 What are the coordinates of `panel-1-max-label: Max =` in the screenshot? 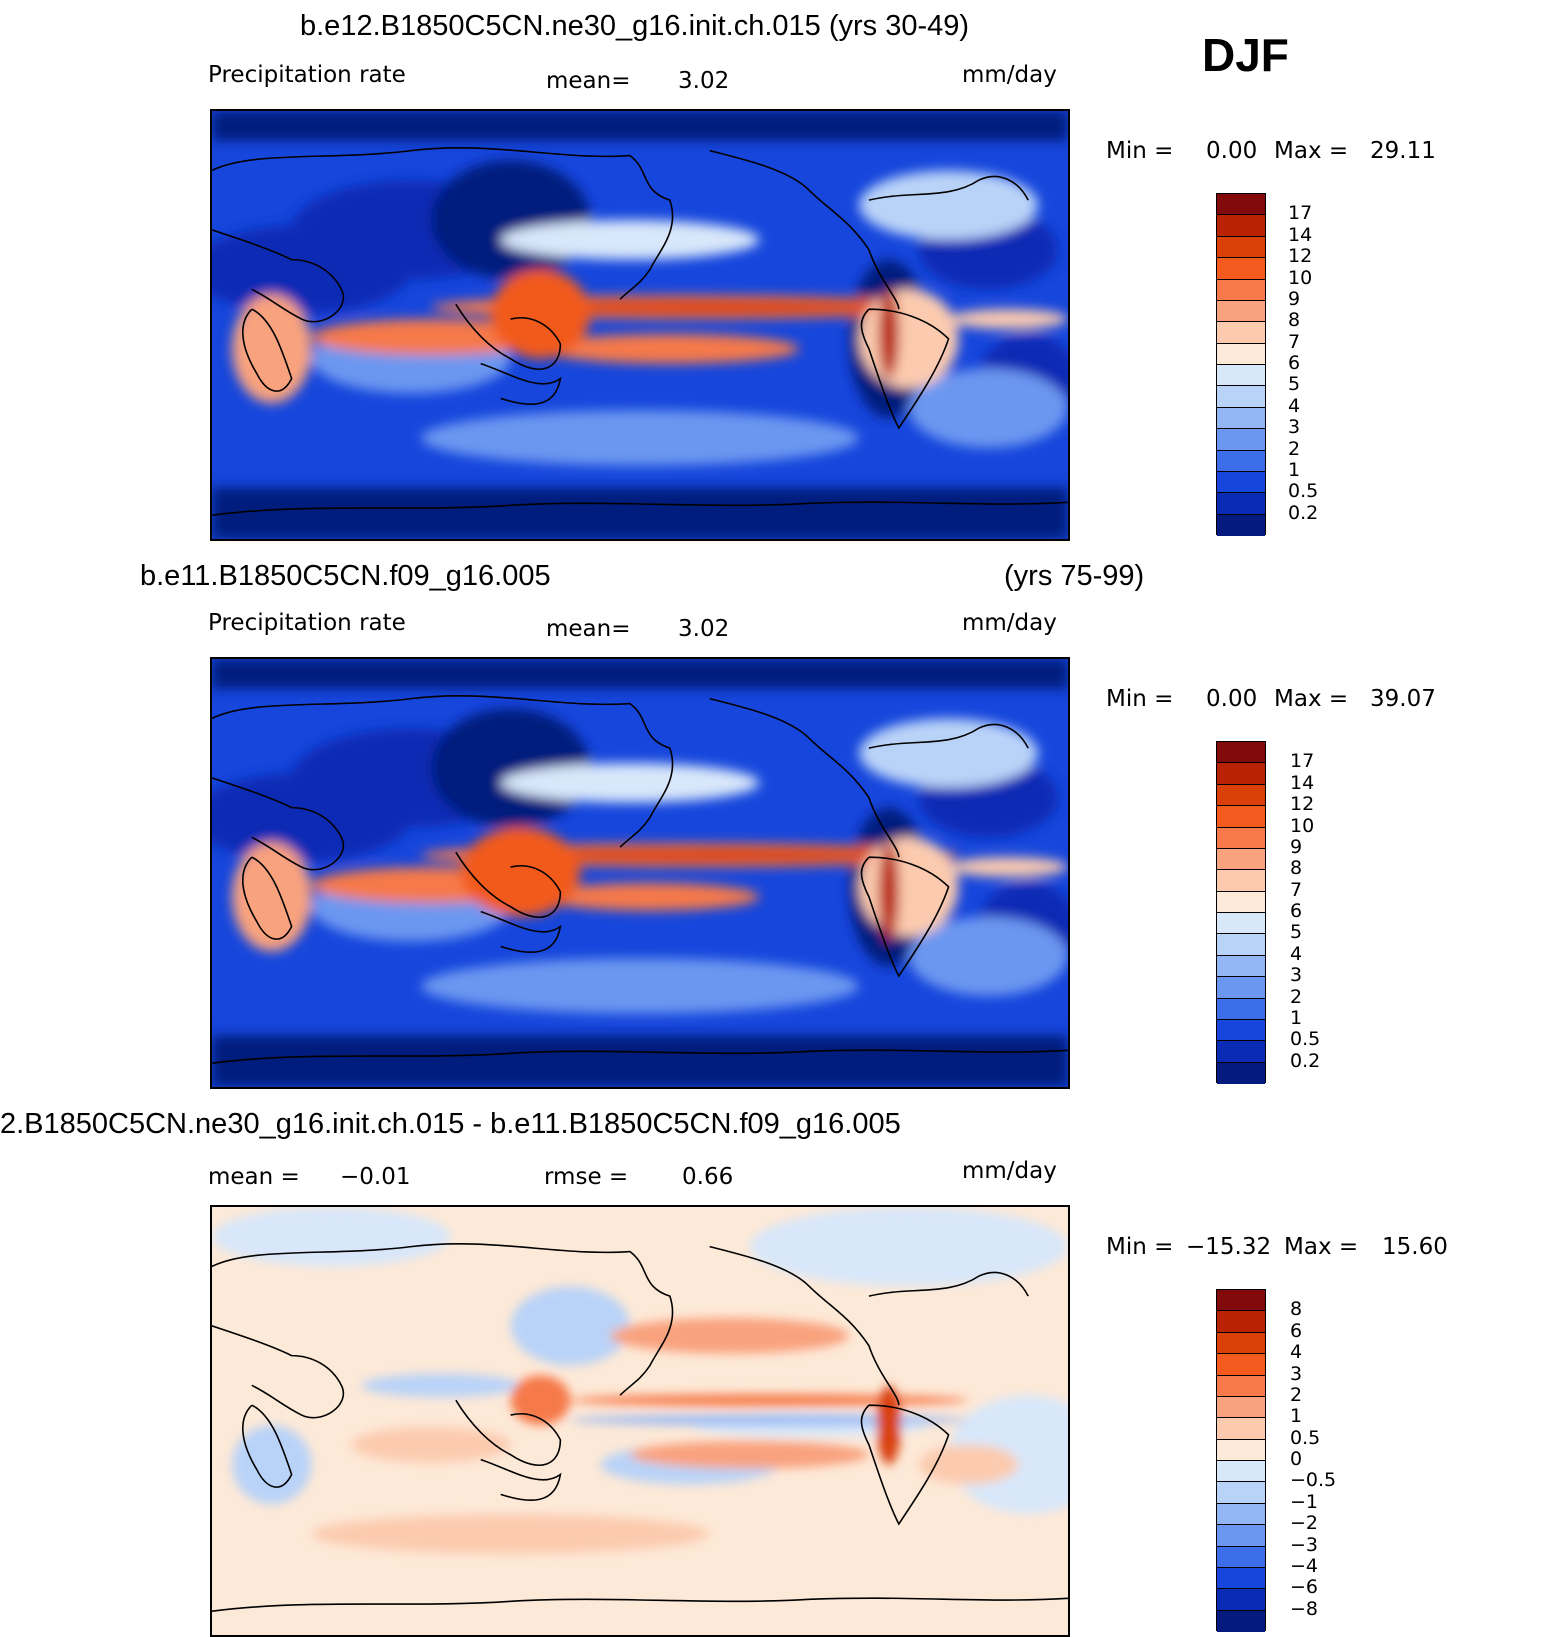 It's located at (1311, 151).